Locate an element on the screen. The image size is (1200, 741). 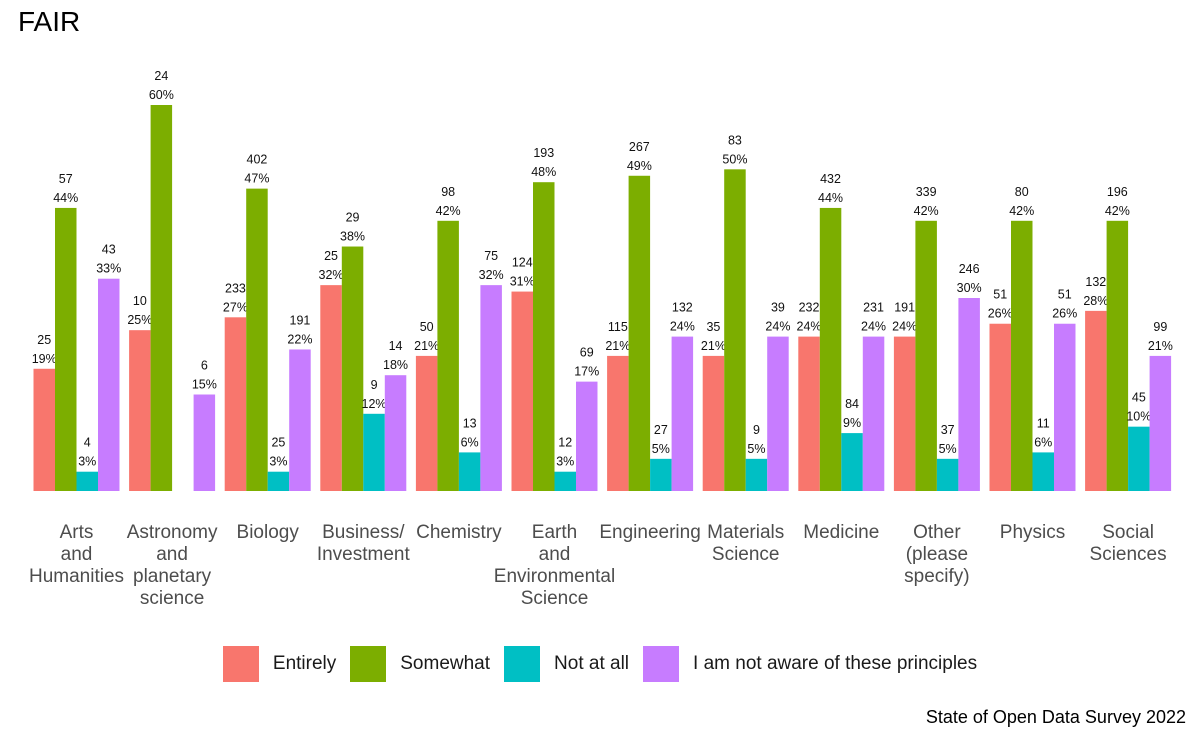
bar-medicine-entirely is located at coordinates (809, 413).